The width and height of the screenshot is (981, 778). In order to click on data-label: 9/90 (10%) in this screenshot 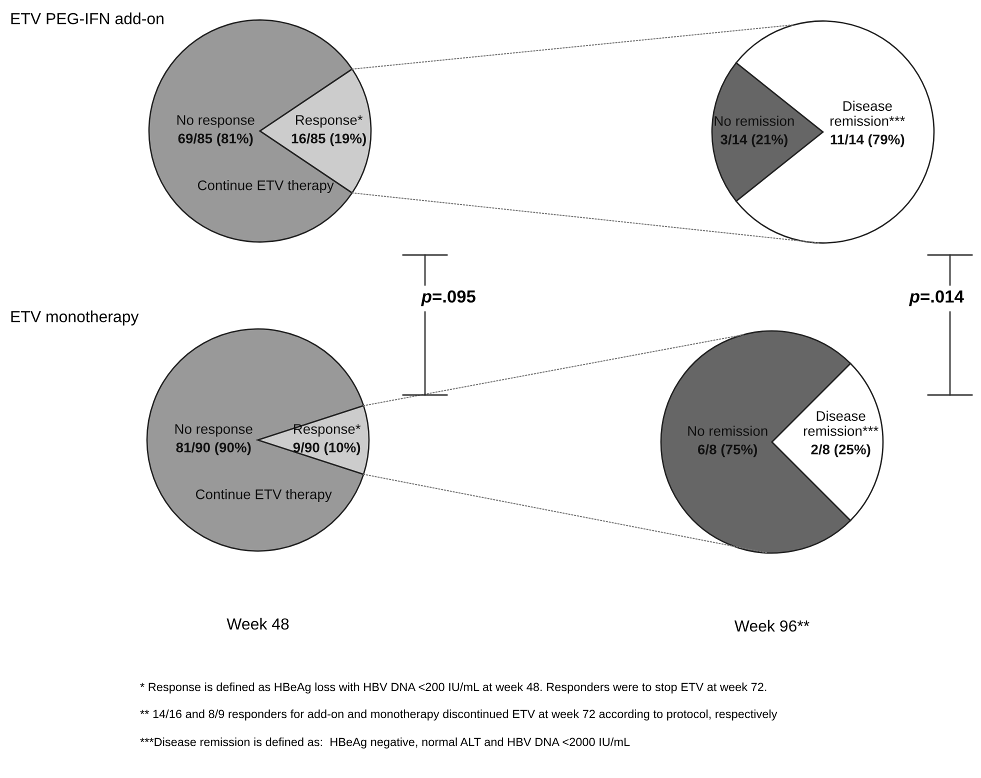, I will do `click(326, 449)`.